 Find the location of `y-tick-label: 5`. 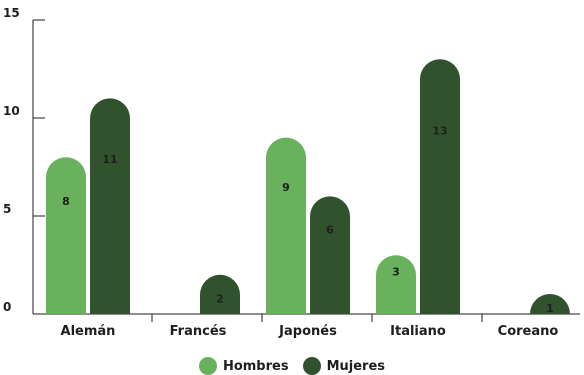

y-tick-label: 5 is located at coordinates (7, 209).